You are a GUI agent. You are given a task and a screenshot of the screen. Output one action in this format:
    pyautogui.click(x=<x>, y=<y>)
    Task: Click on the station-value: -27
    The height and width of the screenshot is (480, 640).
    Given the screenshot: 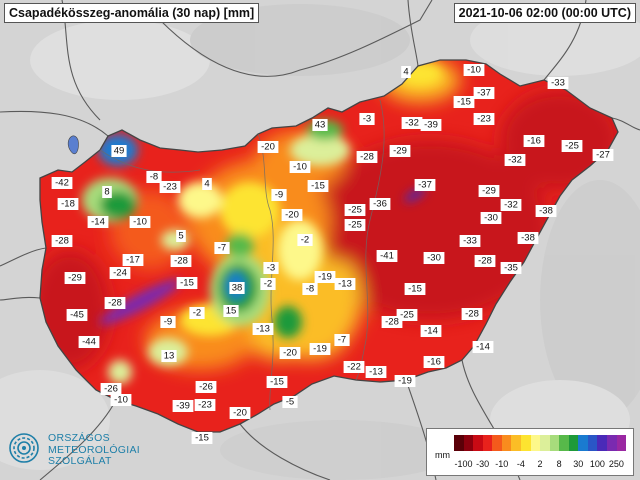 What is the action you would take?
    pyautogui.click(x=603, y=155)
    